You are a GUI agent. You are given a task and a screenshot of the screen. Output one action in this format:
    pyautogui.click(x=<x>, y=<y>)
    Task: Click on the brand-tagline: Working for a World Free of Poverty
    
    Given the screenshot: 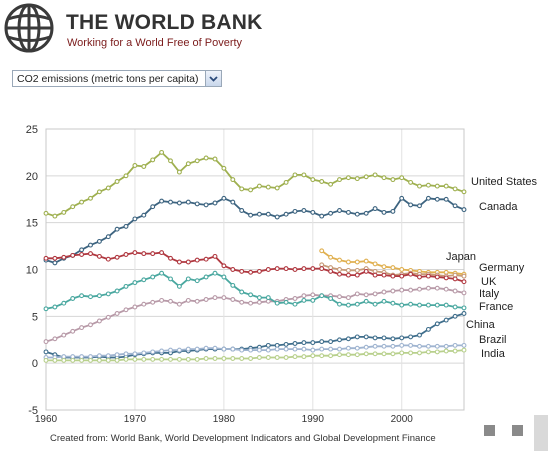 What is the action you would take?
    pyautogui.click(x=155, y=43)
    